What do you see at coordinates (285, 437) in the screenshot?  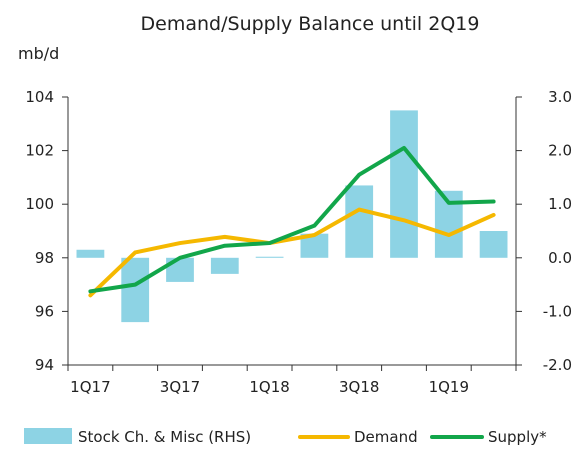 I see `legend: Stock Ch. & Misc (RHS) Demand Supply*` at bounding box center [285, 437].